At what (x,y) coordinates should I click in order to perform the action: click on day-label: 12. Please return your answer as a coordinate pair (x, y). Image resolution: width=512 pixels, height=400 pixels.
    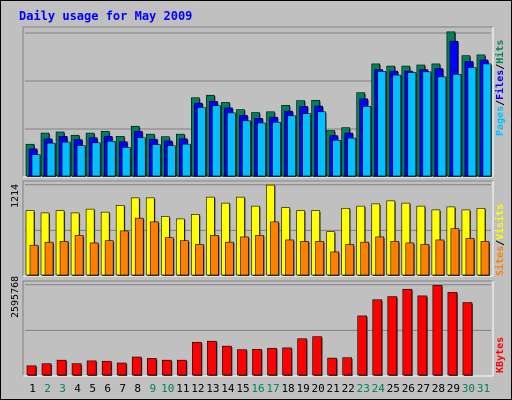
    Looking at the image, I should click on (197, 388).